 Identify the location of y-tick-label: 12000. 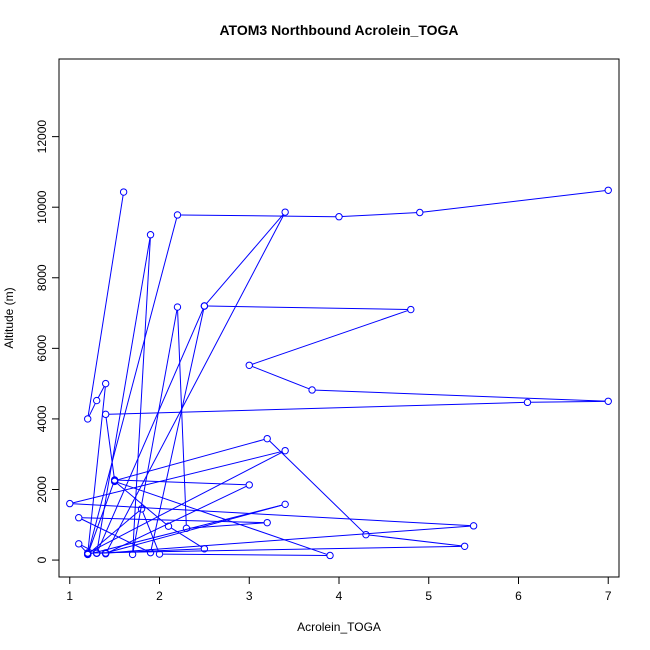
(42, 137).